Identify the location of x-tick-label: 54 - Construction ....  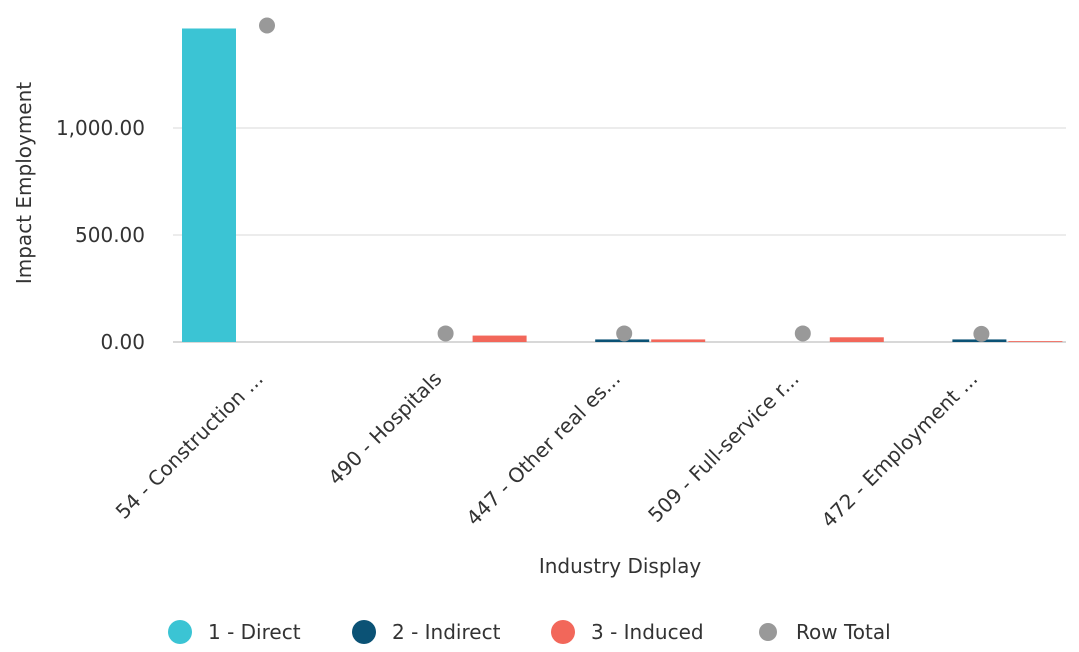
(189, 445).